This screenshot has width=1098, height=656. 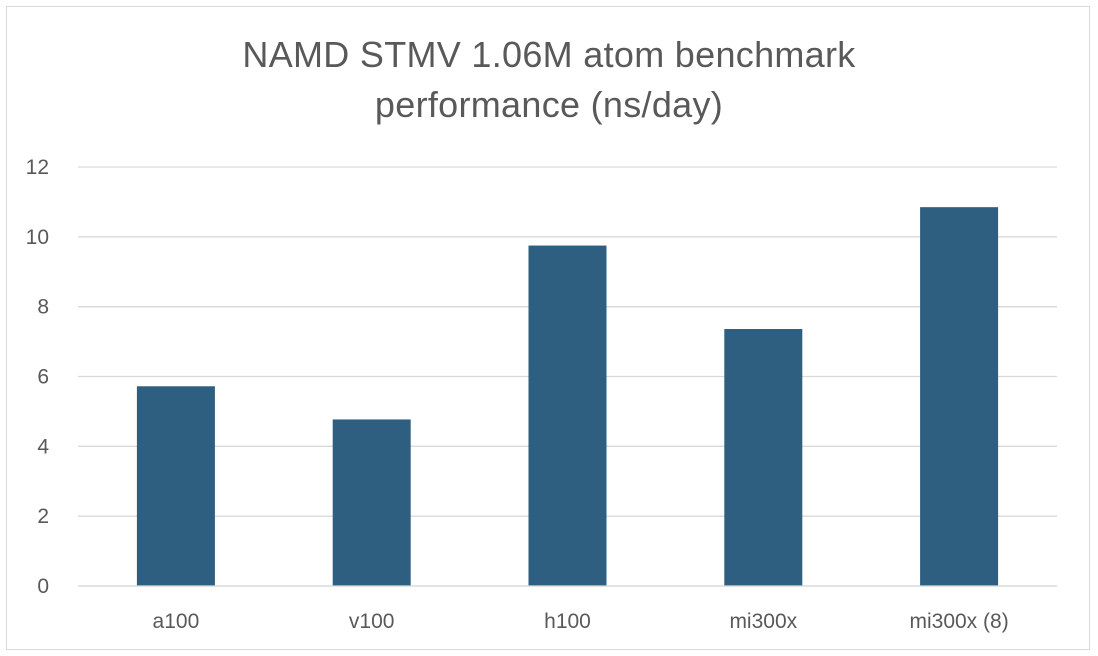 What do you see at coordinates (549, 104) in the screenshot?
I see `chart-title-line-2: performance (ns/day)` at bounding box center [549, 104].